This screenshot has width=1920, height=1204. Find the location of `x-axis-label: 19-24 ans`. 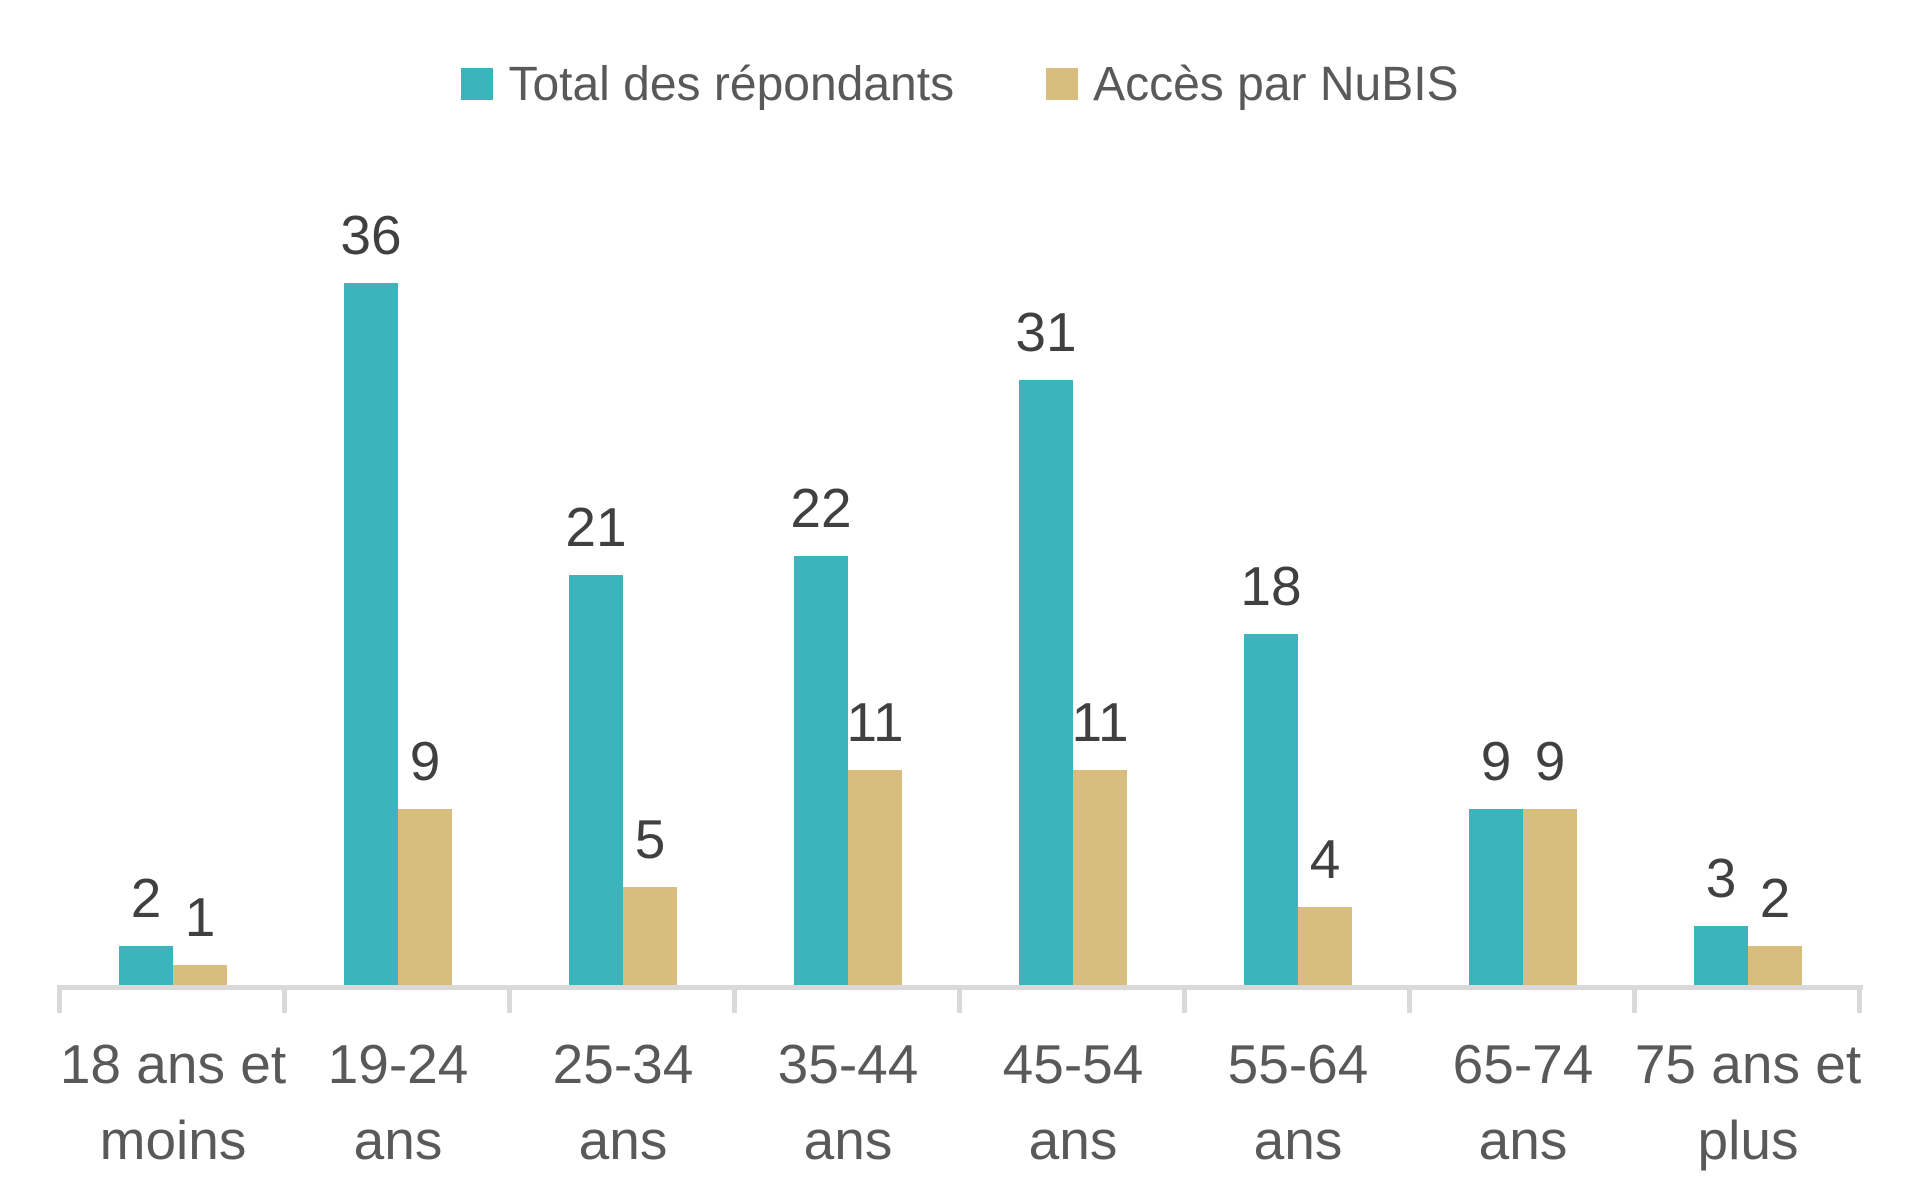

x-axis-label: 19-24 ans is located at coordinates (398, 1102).